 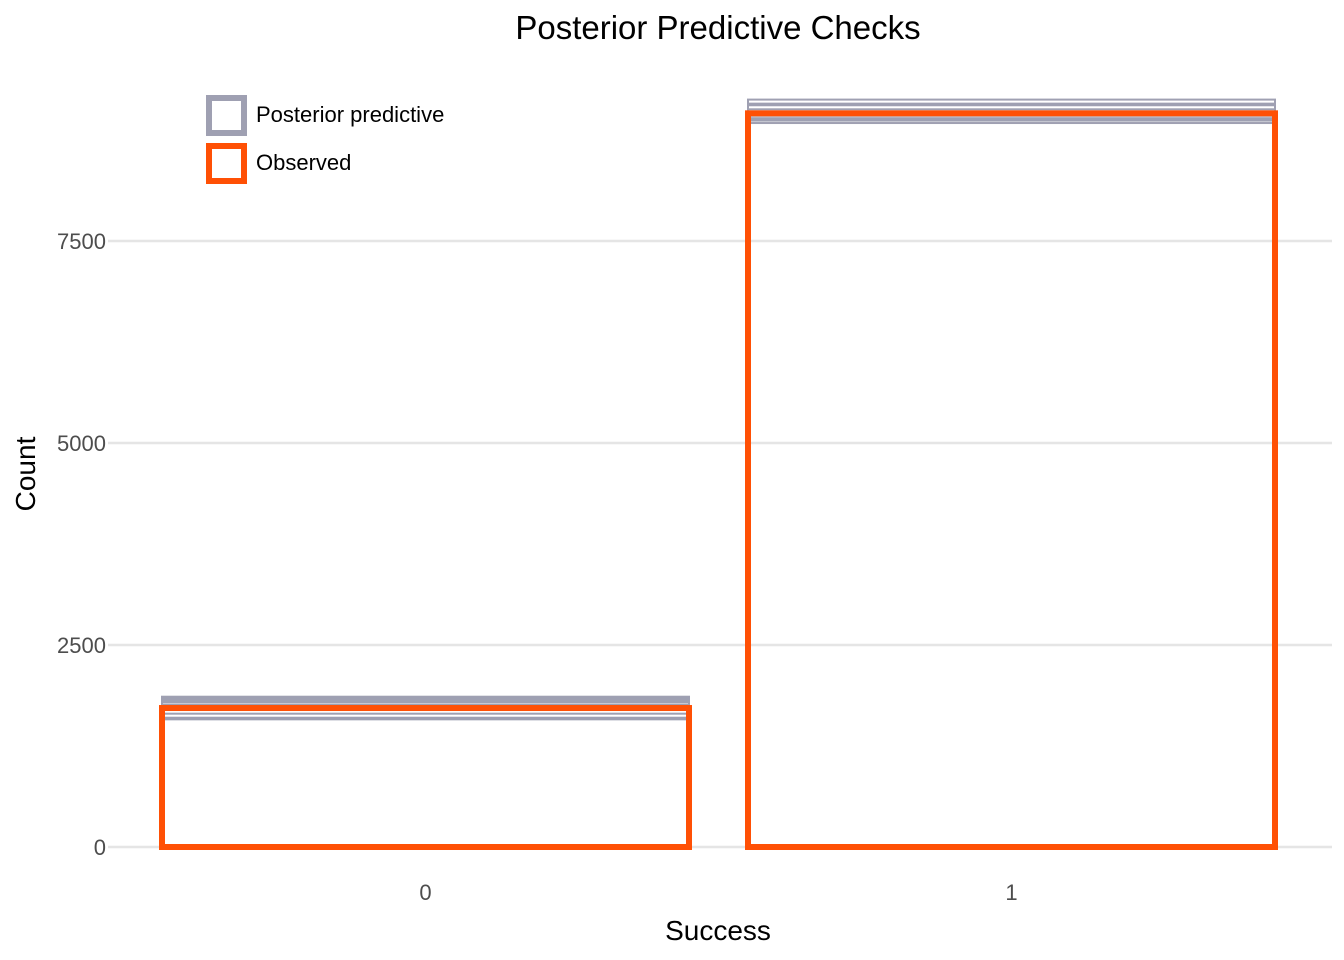 What do you see at coordinates (81, 241) in the screenshot?
I see `y-tick-label-7500: 7500` at bounding box center [81, 241].